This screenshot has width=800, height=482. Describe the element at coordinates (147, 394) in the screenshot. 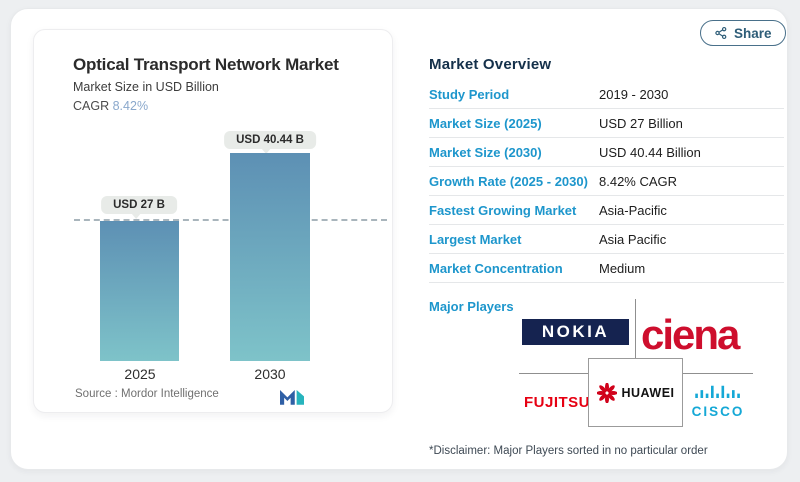

I see `source-text: Source : Mordor Intelligence` at that location.